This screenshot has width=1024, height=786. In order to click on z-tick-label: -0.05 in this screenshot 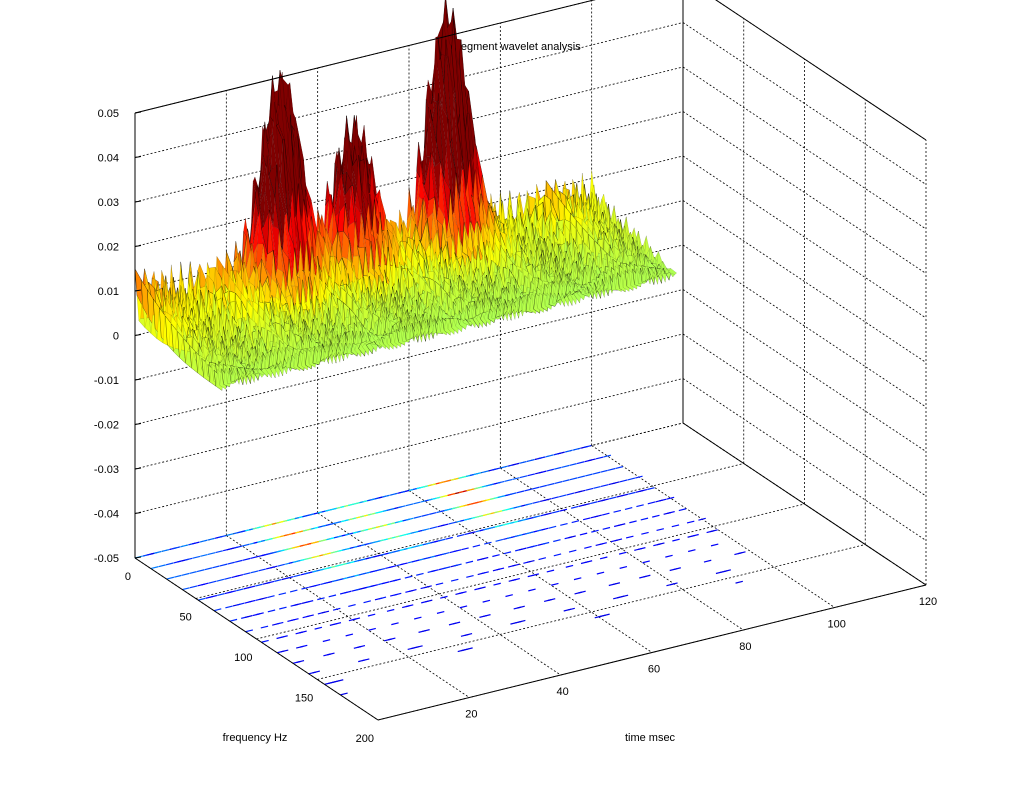, I will do `click(106, 559)`.